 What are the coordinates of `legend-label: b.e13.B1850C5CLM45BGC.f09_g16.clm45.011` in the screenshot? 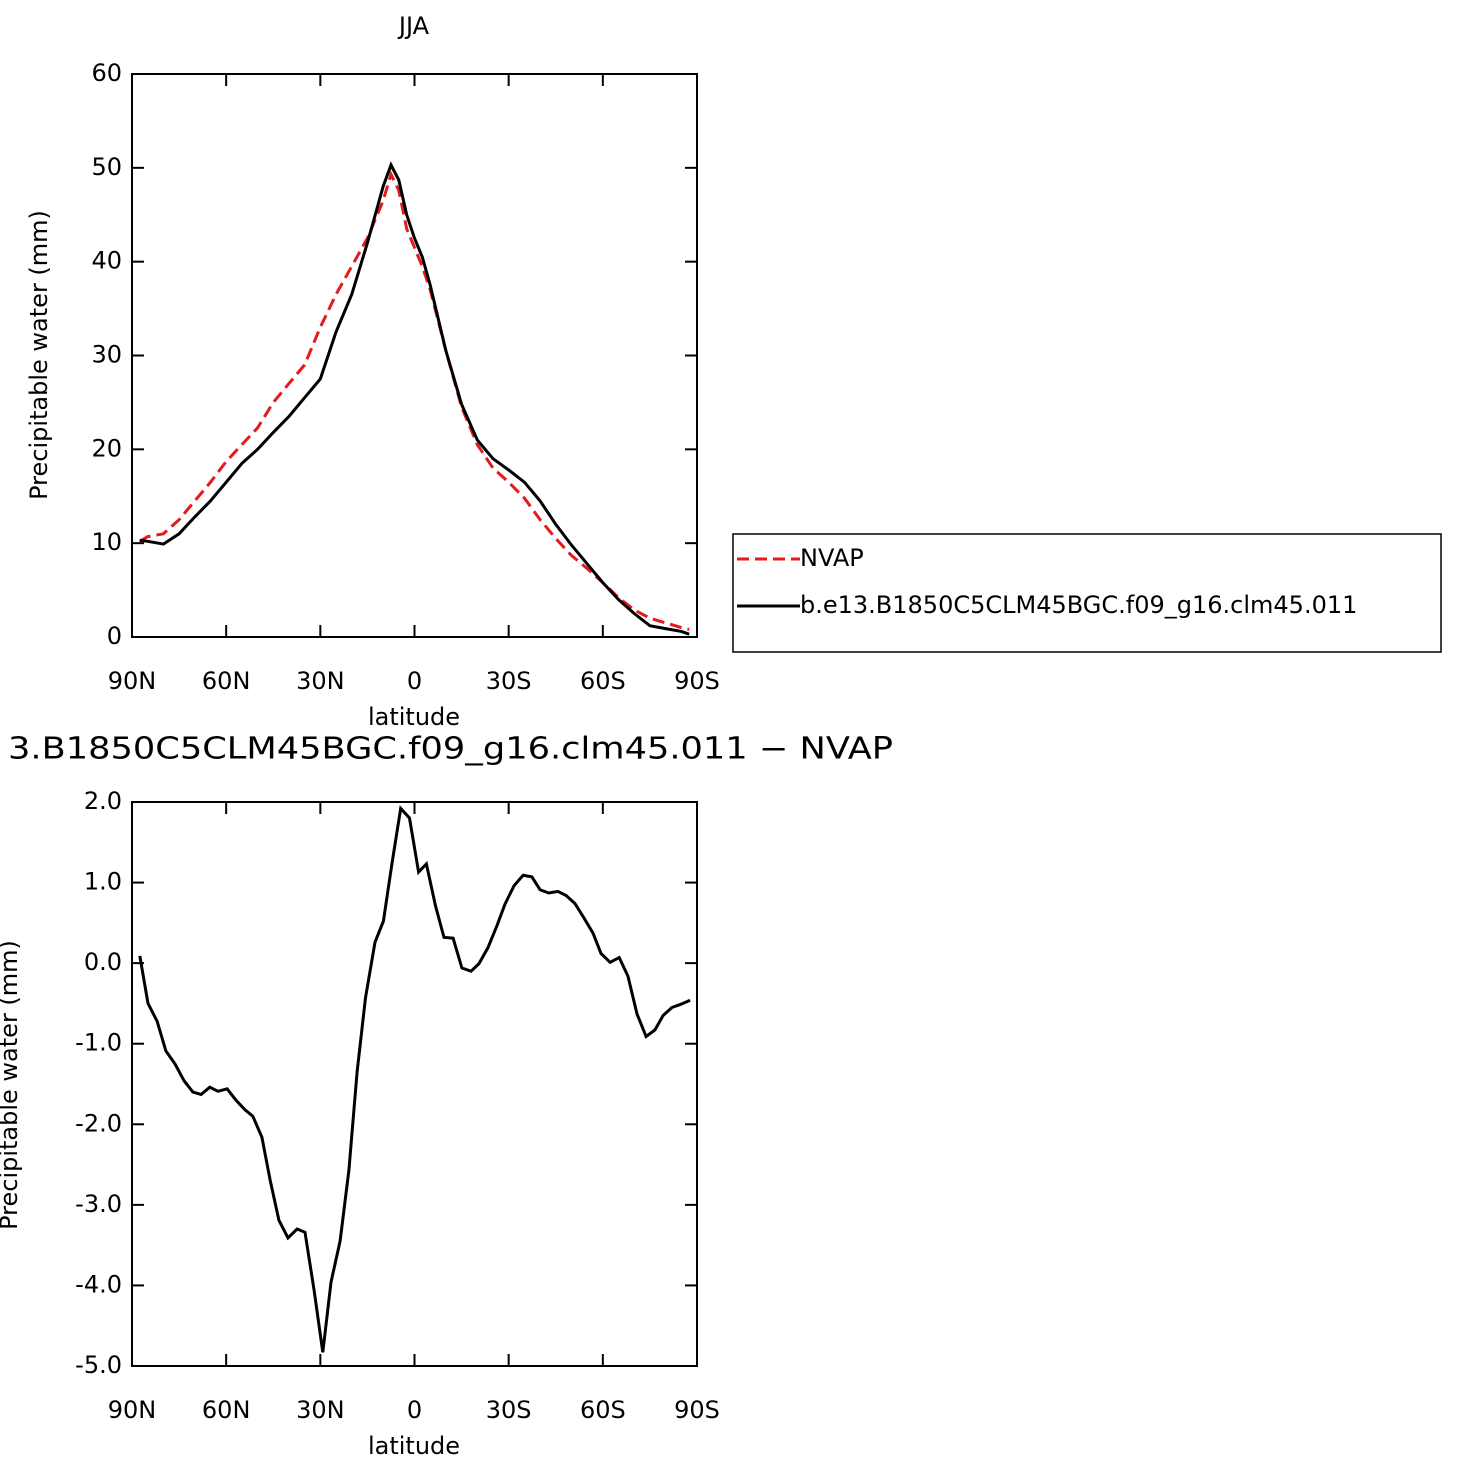 It's located at (1078, 605).